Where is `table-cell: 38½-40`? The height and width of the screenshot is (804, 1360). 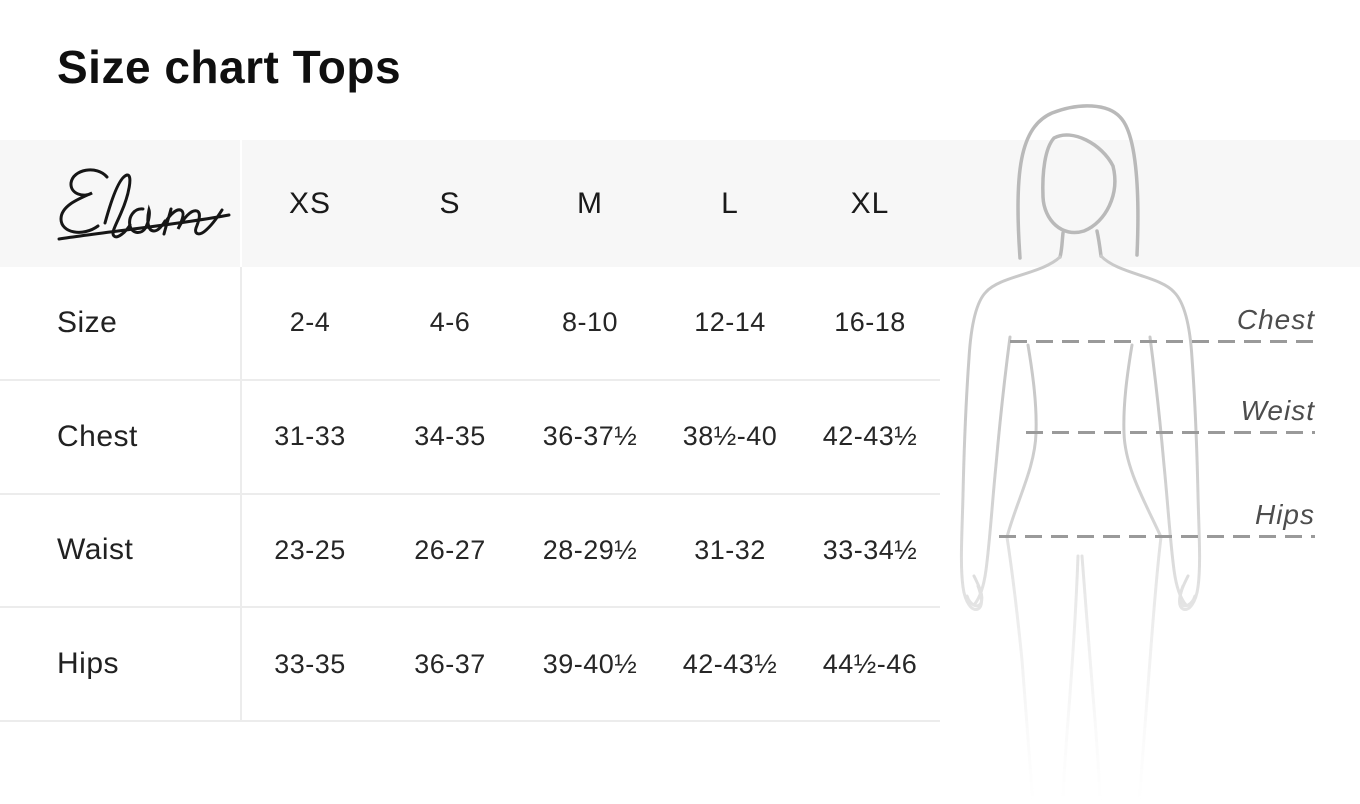
table-cell: 38½-40 is located at coordinates (730, 436).